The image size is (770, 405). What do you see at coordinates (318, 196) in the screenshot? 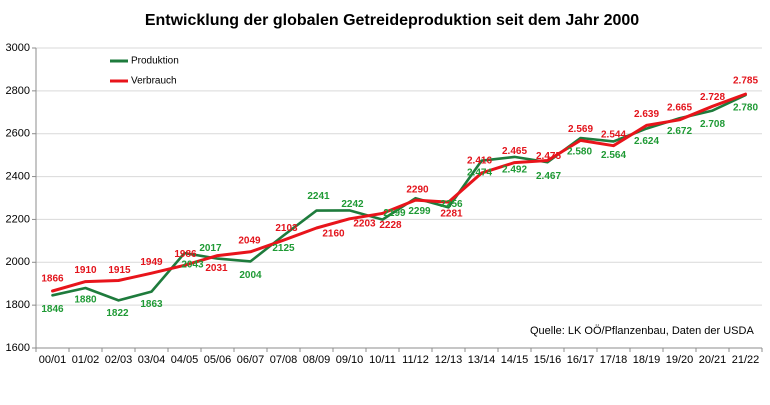
I see `data-label-produktion: 2241` at bounding box center [318, 196].